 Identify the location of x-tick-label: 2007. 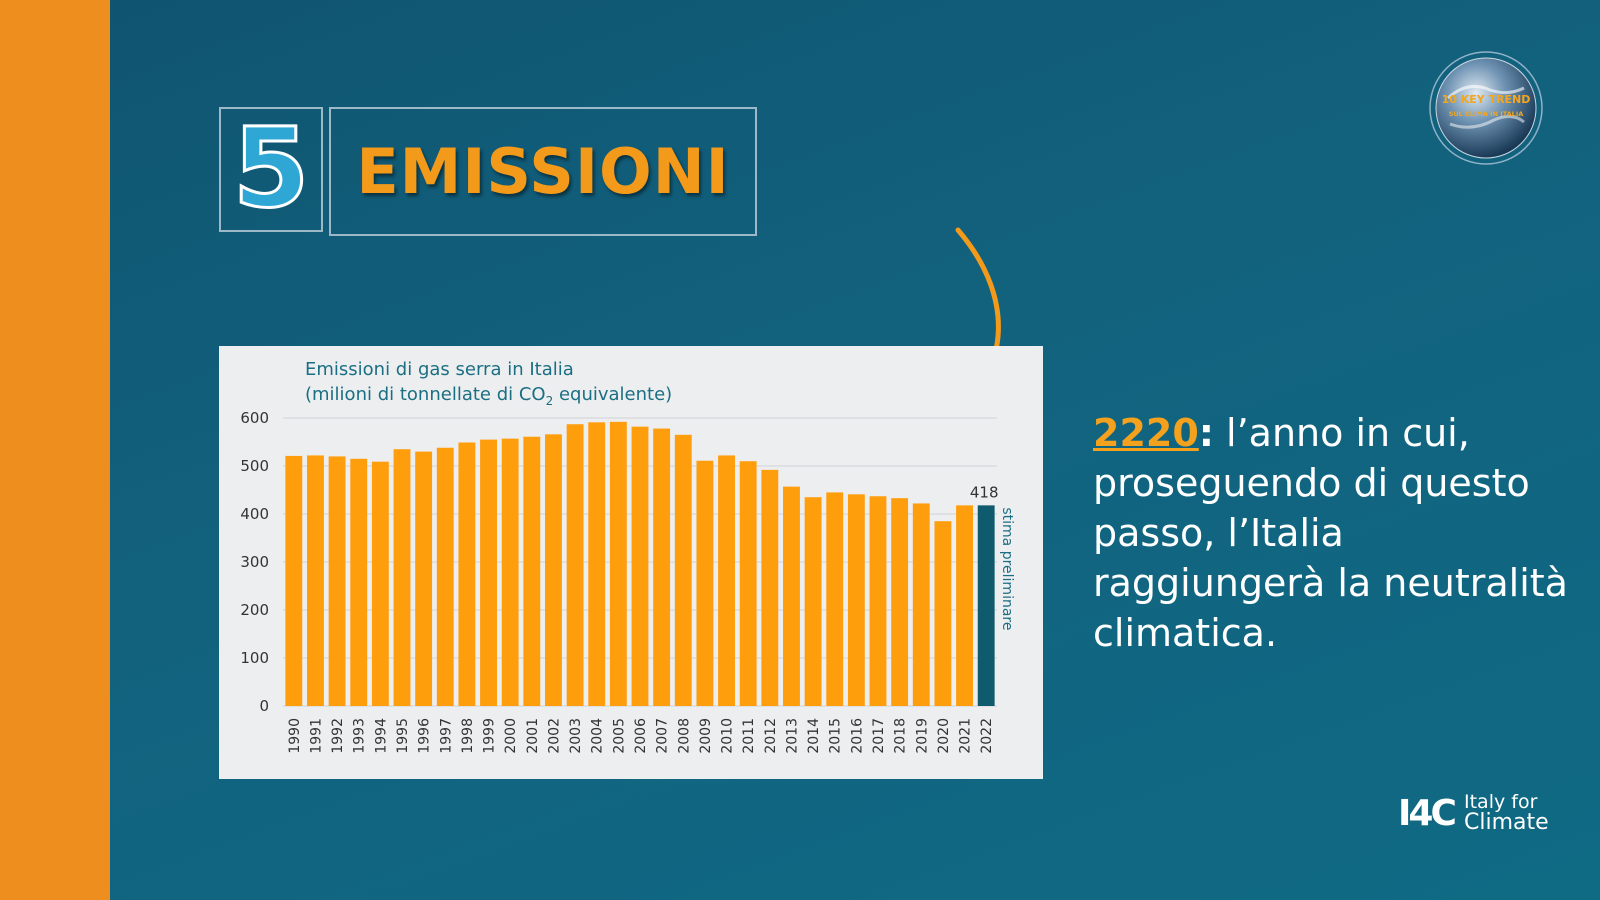
(663, 736).